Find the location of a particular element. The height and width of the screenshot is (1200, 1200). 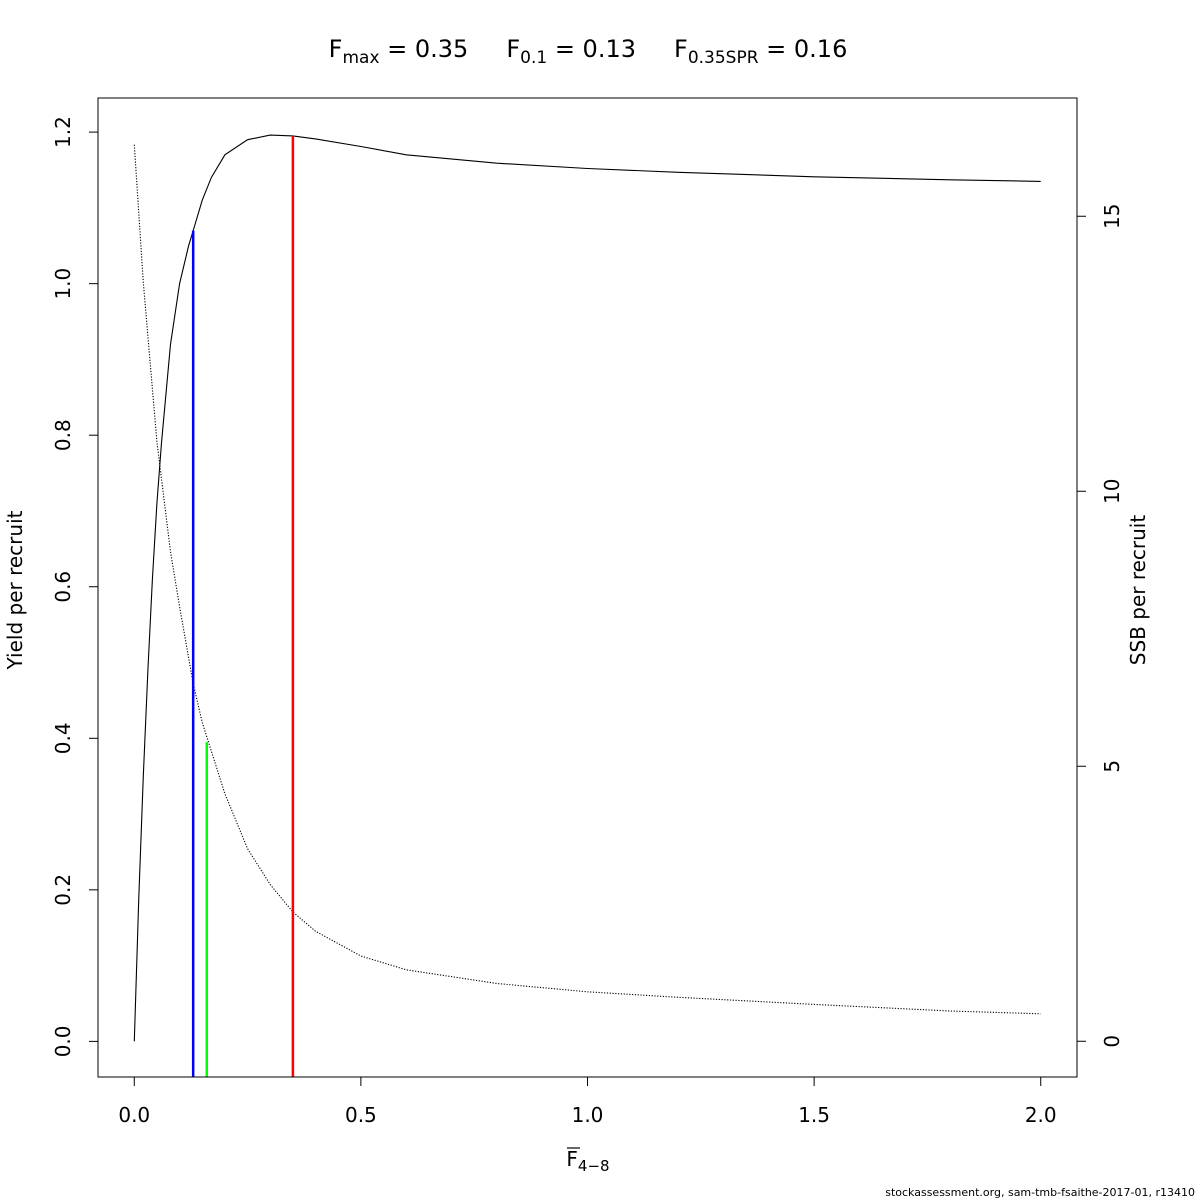

y-left-tick-label: 0.4 is located at coordinates (63, 738).